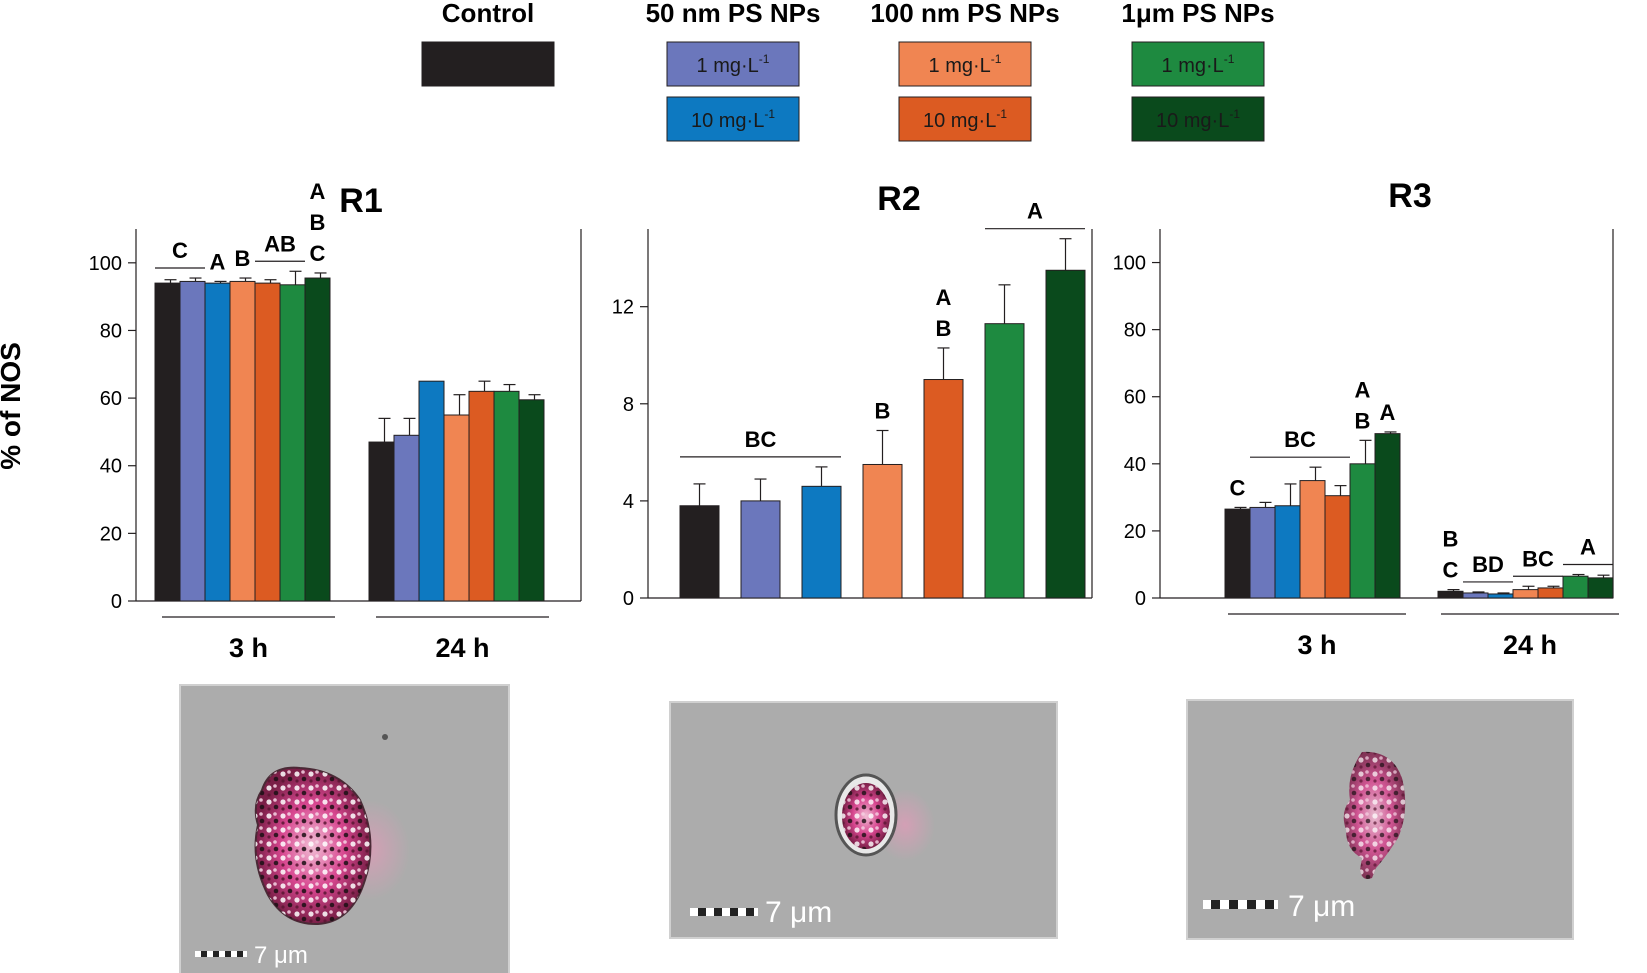 The height and width of the screenshot is (973, 1647). Describe the element at coordinates (462, 648) in the screenshot. I see `x-category-label: 24 h` at that location.